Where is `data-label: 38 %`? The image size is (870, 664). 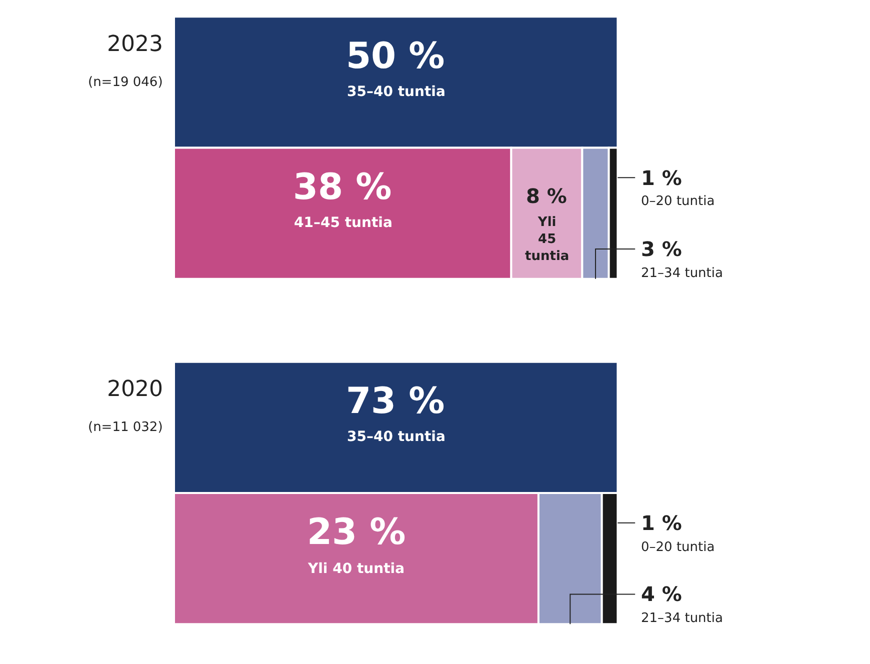 data-label: 38 % is located at coordinates (342, 187).